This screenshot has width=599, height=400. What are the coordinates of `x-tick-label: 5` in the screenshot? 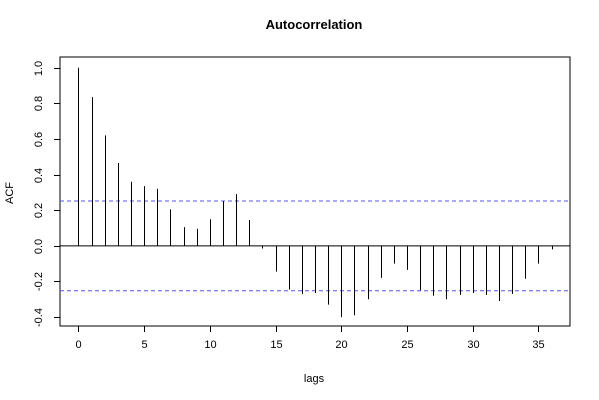 It's located at (144, 345).